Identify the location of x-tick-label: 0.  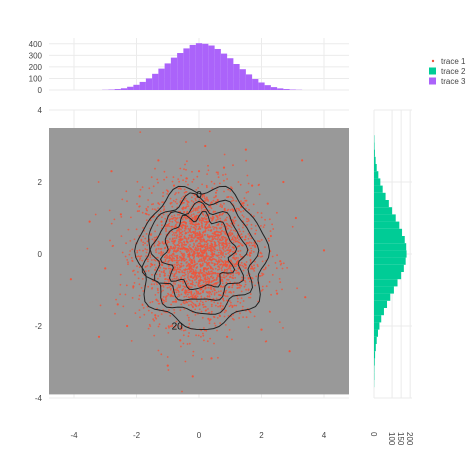
(199, 435).